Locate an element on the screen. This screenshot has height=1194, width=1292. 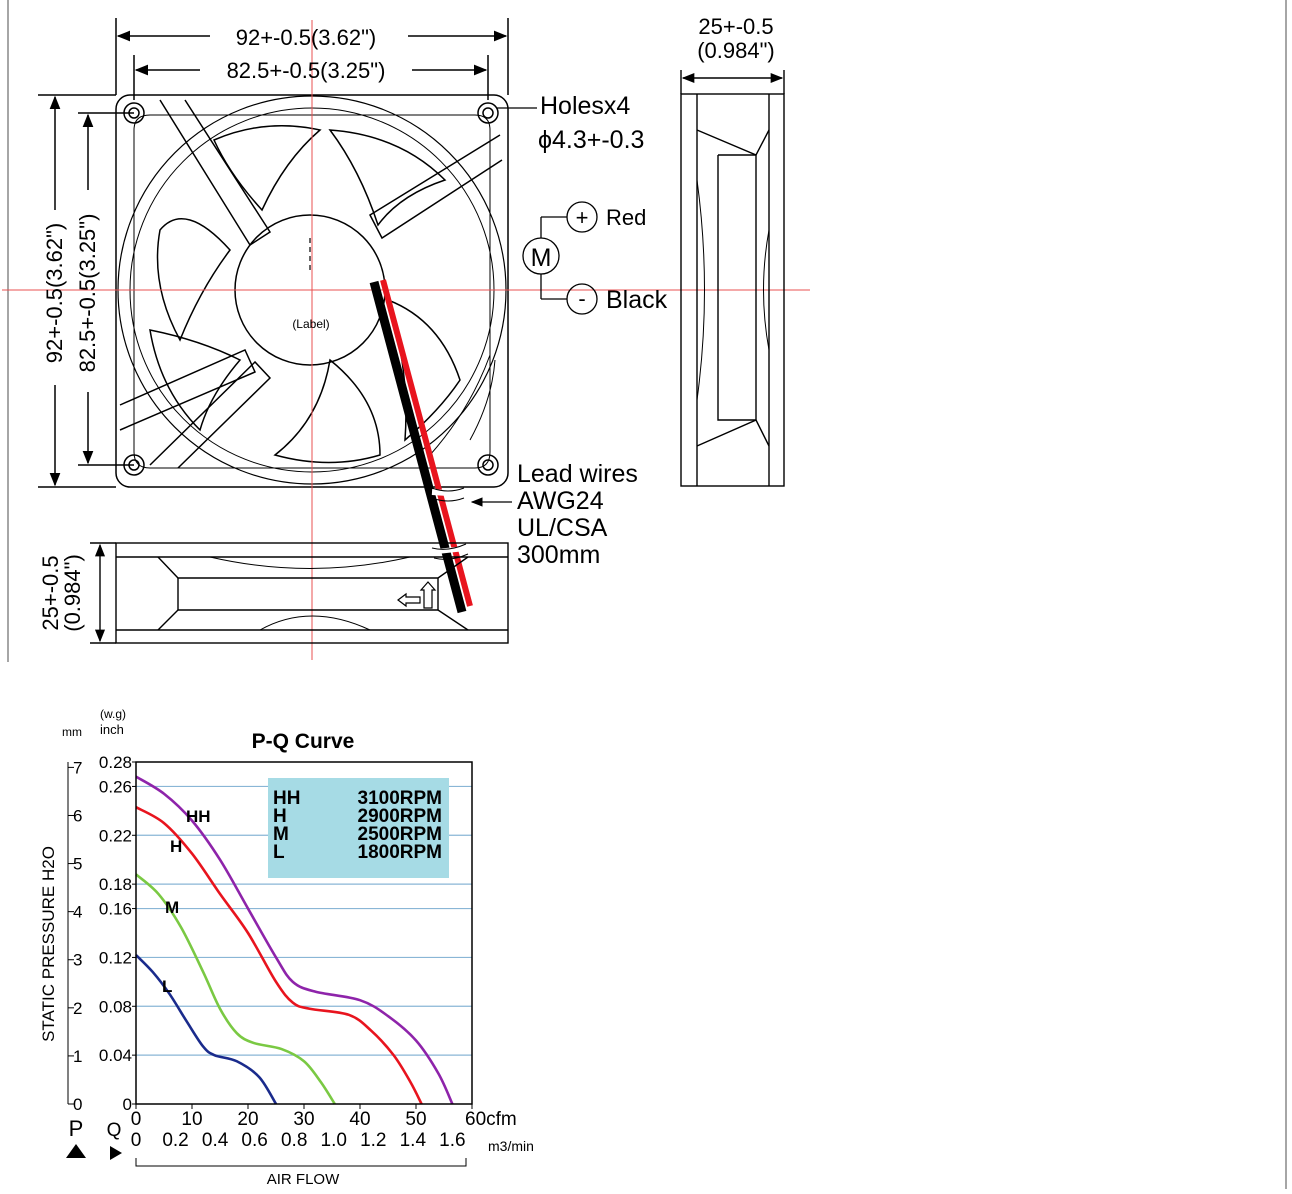
series-line-h is located at coordinates (279, 955).